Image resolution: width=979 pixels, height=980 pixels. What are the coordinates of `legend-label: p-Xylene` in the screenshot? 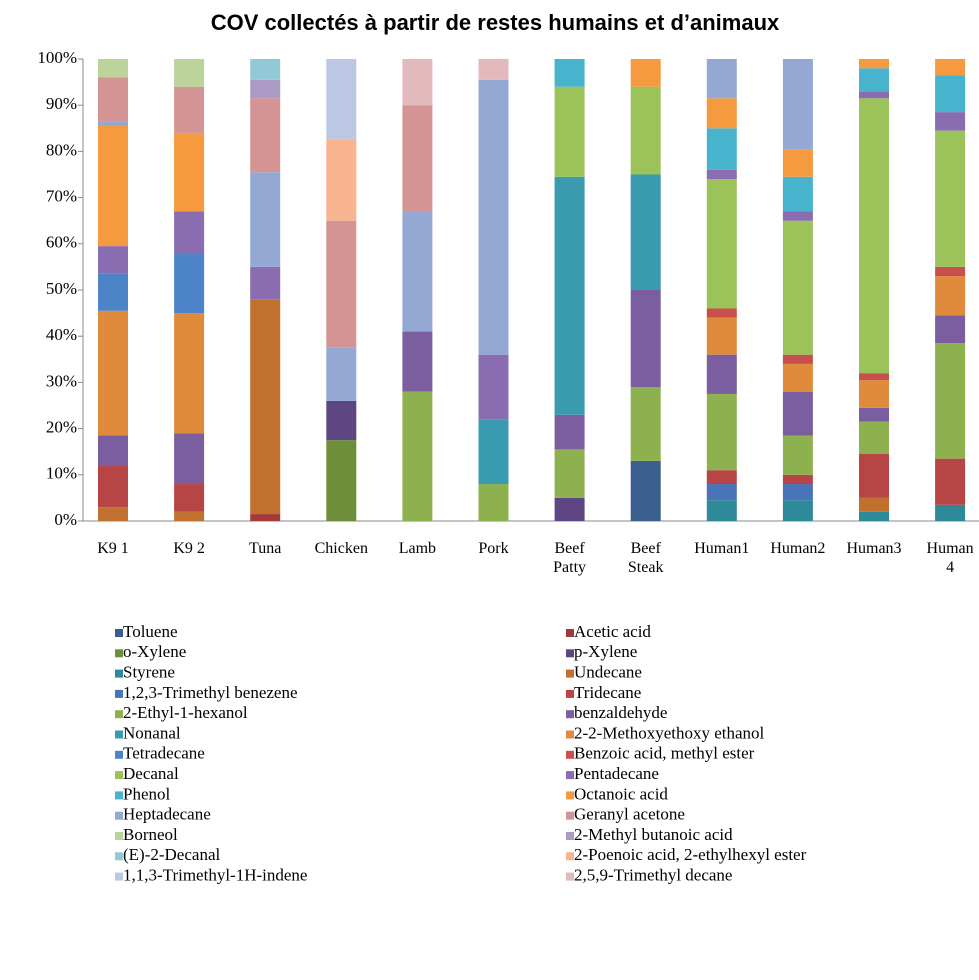 It's located at (605, 651).